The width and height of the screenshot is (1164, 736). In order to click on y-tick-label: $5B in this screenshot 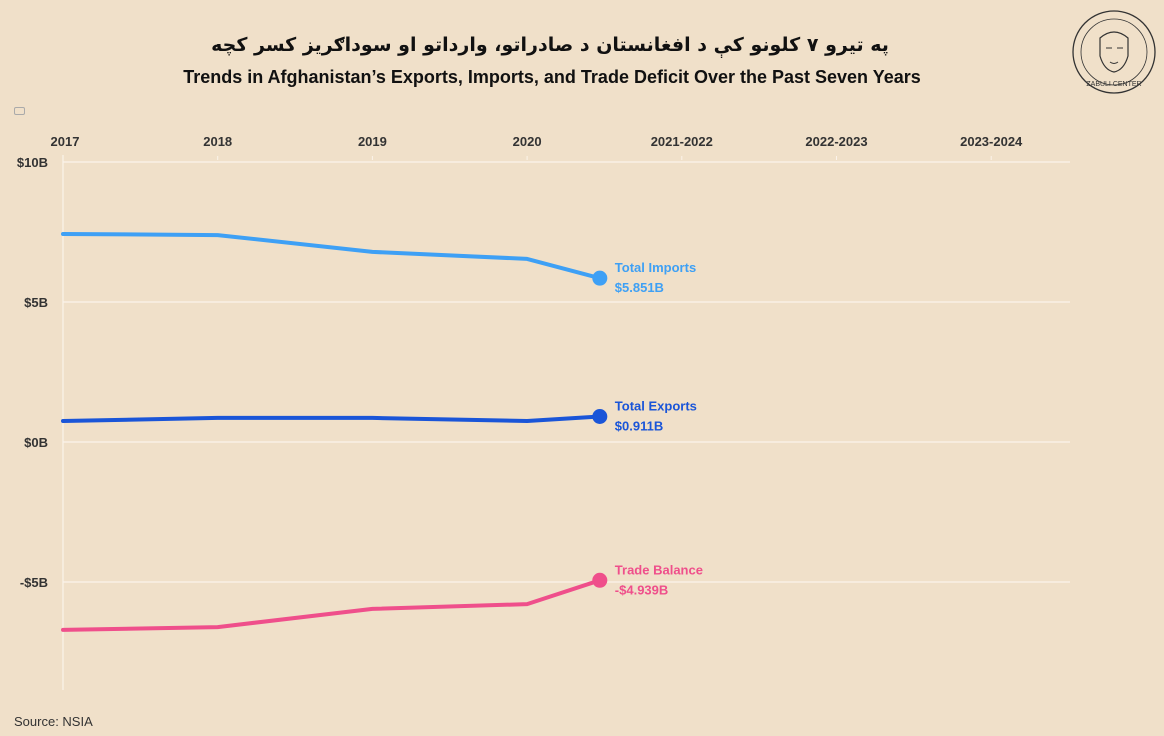, I will do `click(36, 302)`.